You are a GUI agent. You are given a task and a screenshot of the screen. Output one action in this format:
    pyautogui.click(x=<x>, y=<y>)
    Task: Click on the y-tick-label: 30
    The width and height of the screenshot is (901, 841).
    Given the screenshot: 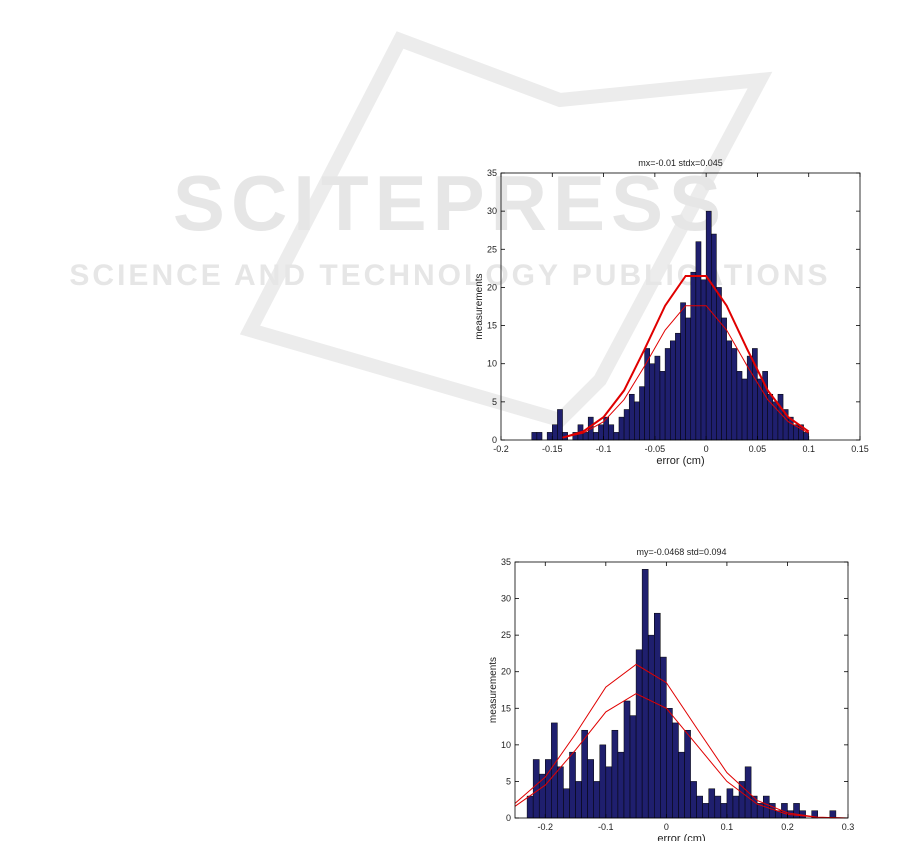 What is the action you would take?
    pyautogui.click(x=506, y=599)
    